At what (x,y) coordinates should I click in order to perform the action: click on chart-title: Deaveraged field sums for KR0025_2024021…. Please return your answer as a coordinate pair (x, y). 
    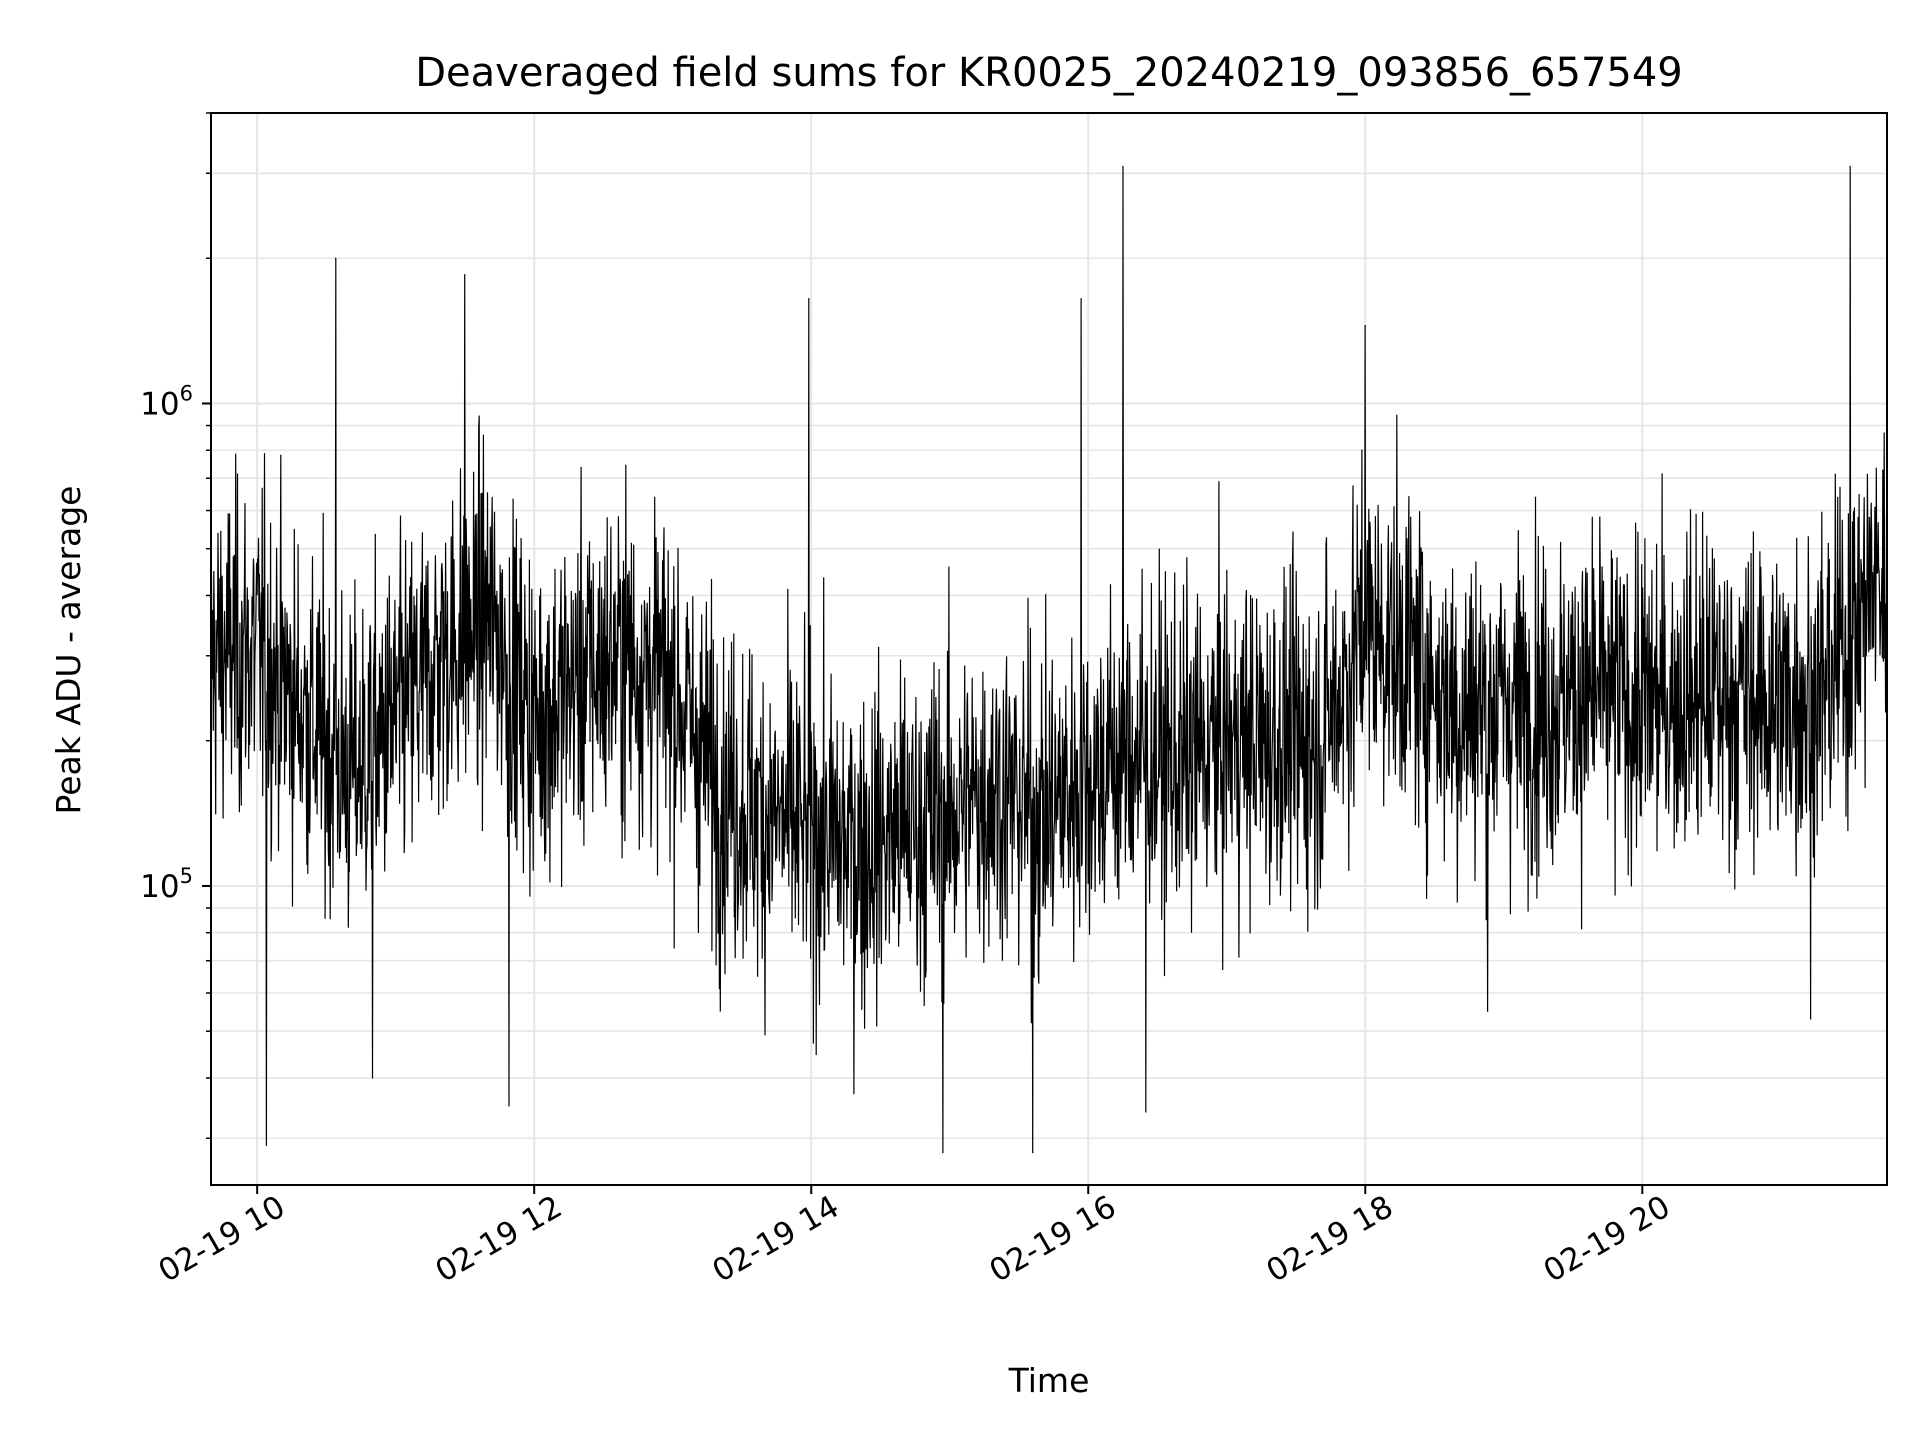
    Looking at the image, I should click on (1049, 73).